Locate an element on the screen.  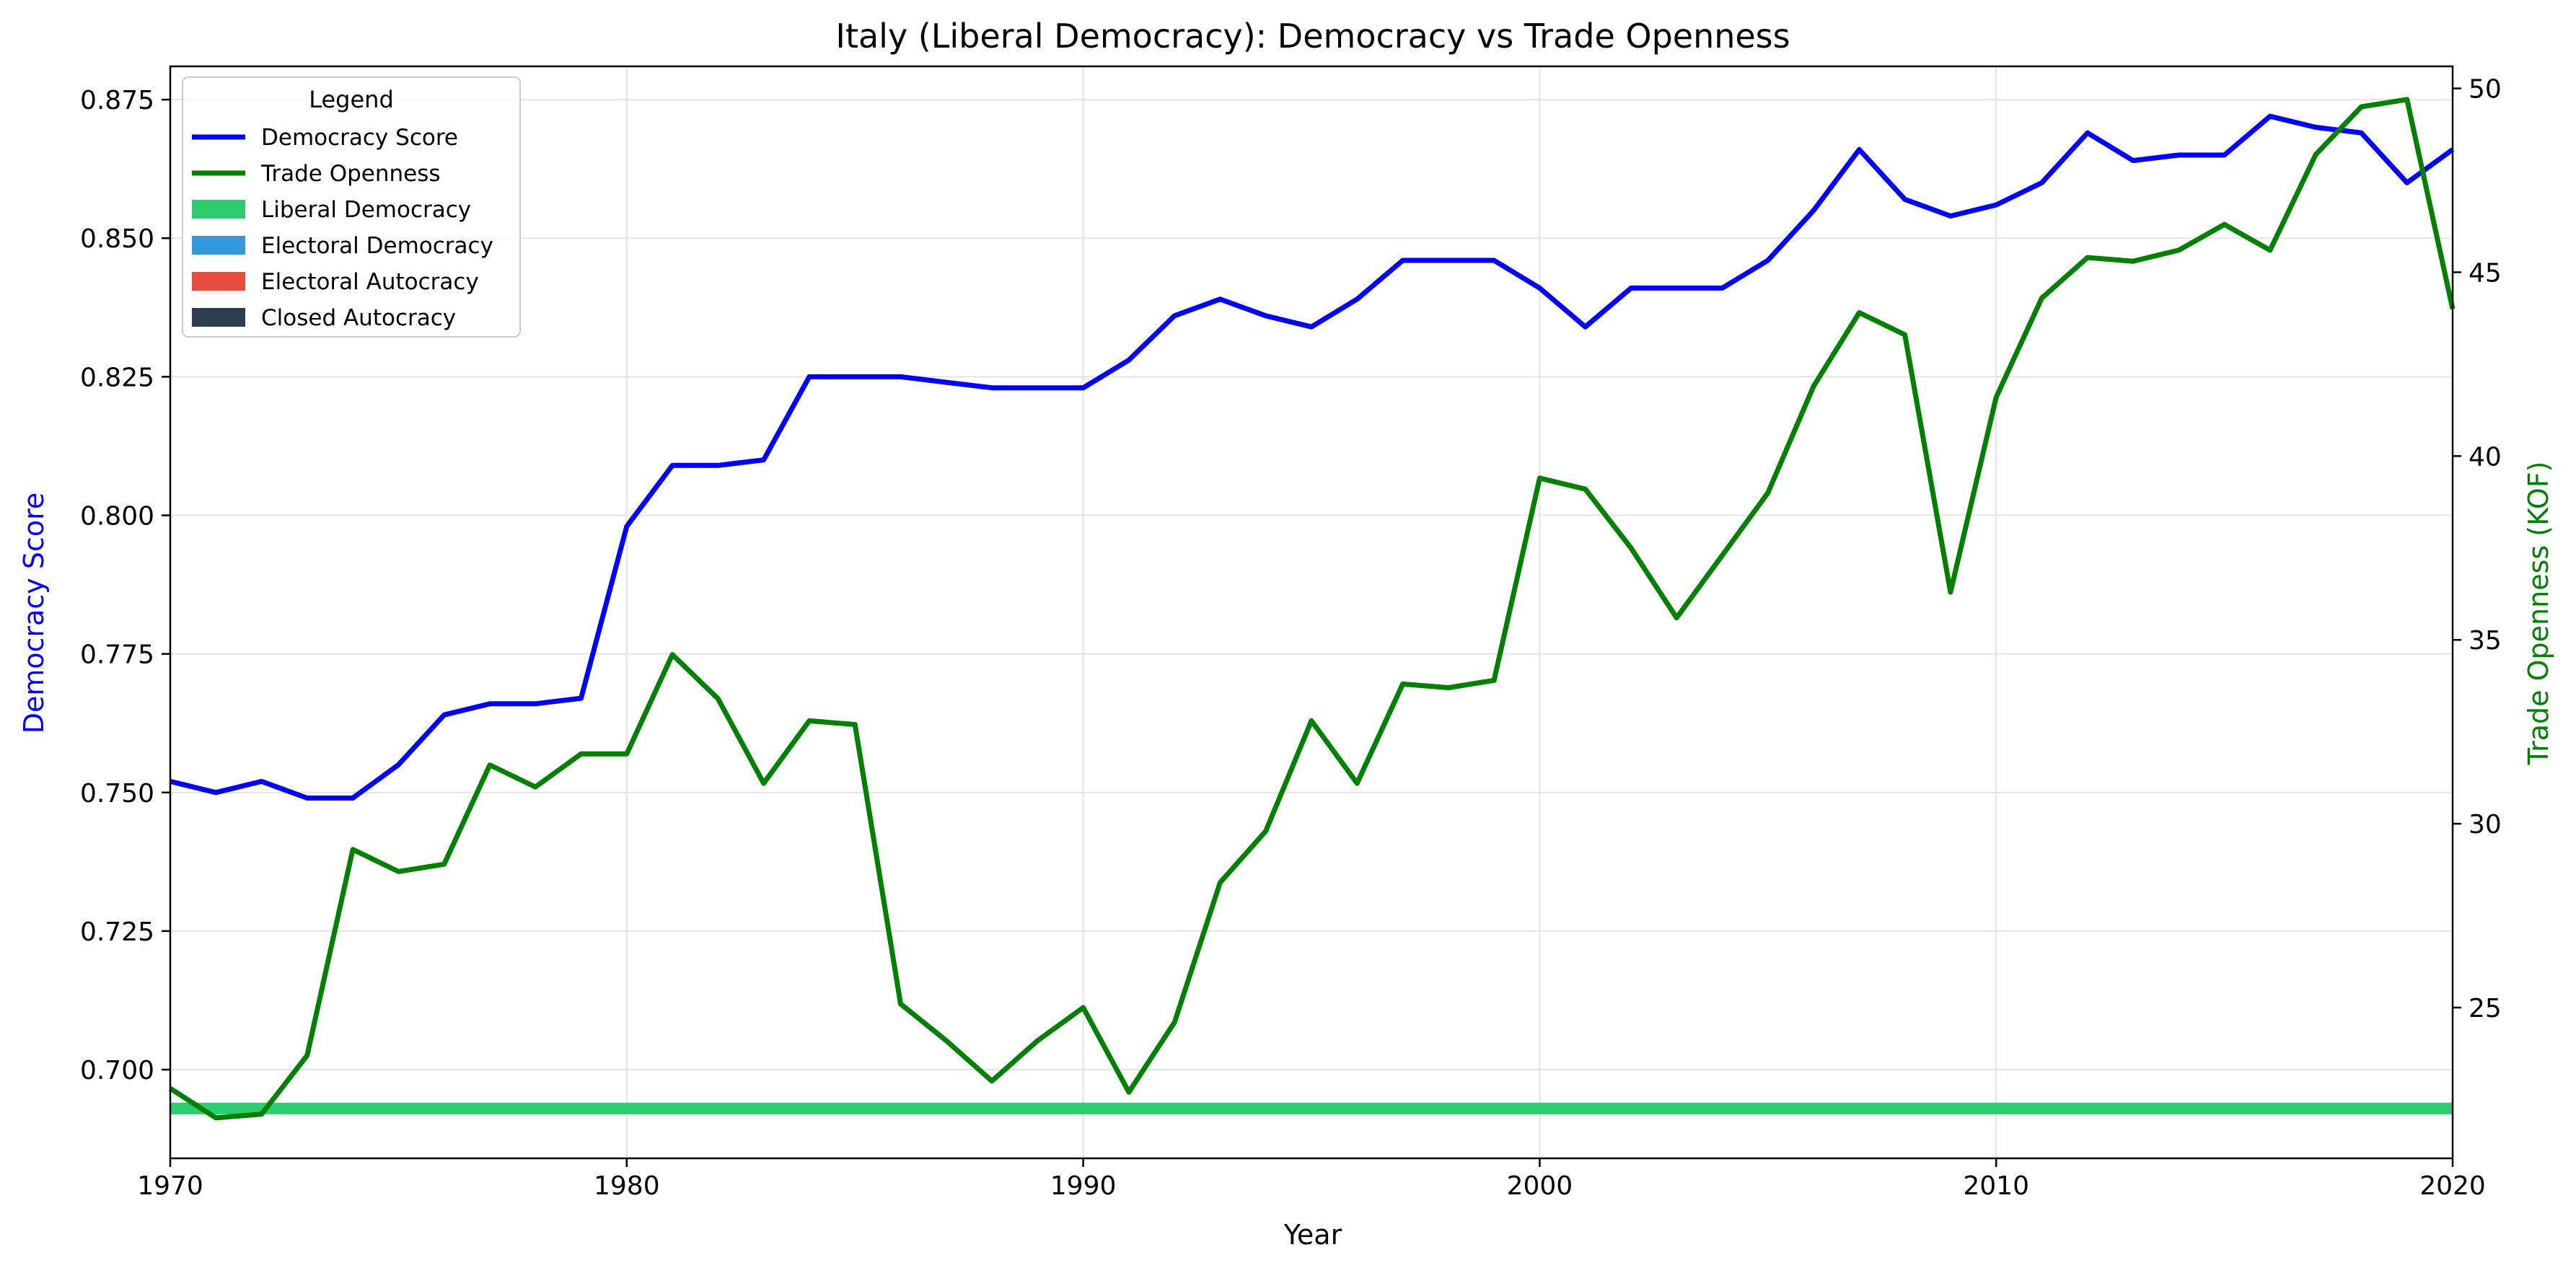
y-left-tick-label: 0.800 is located at coordinates (117, 517).